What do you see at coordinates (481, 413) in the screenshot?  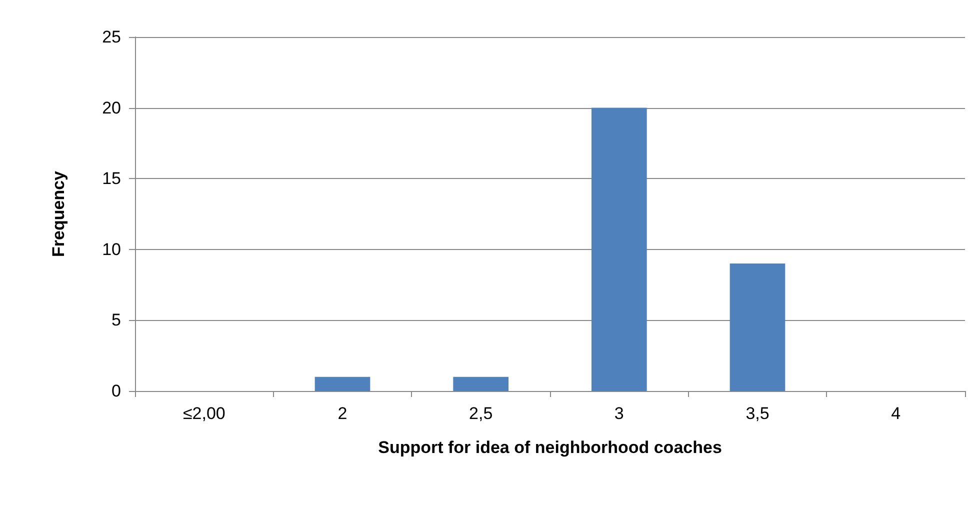 I see `x-tick-label: 2,5` at bounding box center [481, 413].